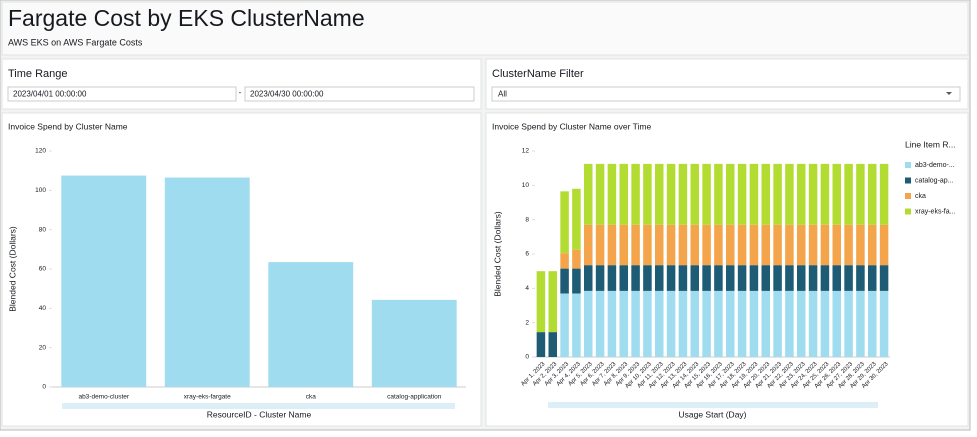  What do you see at coordinates (502, 94) in the screenshot?
I see `dropdown-value: All` at bounding box center [502, 94].